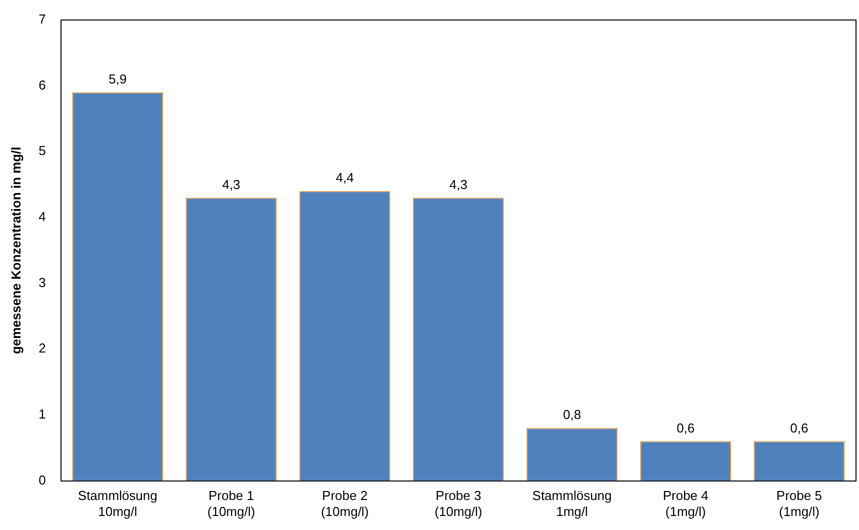  I want to click on x-tick-label: Stammlösung 1mg/l, so click(572, 503).